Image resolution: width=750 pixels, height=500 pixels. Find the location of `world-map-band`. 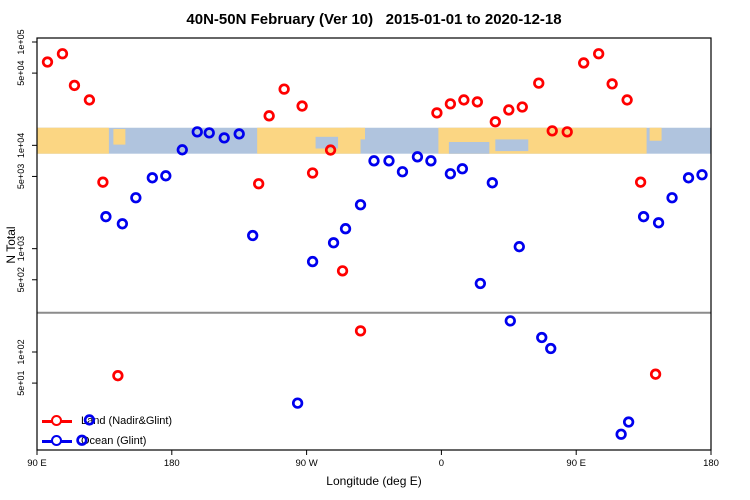

world-map-band is located at coordinates (374, 140).